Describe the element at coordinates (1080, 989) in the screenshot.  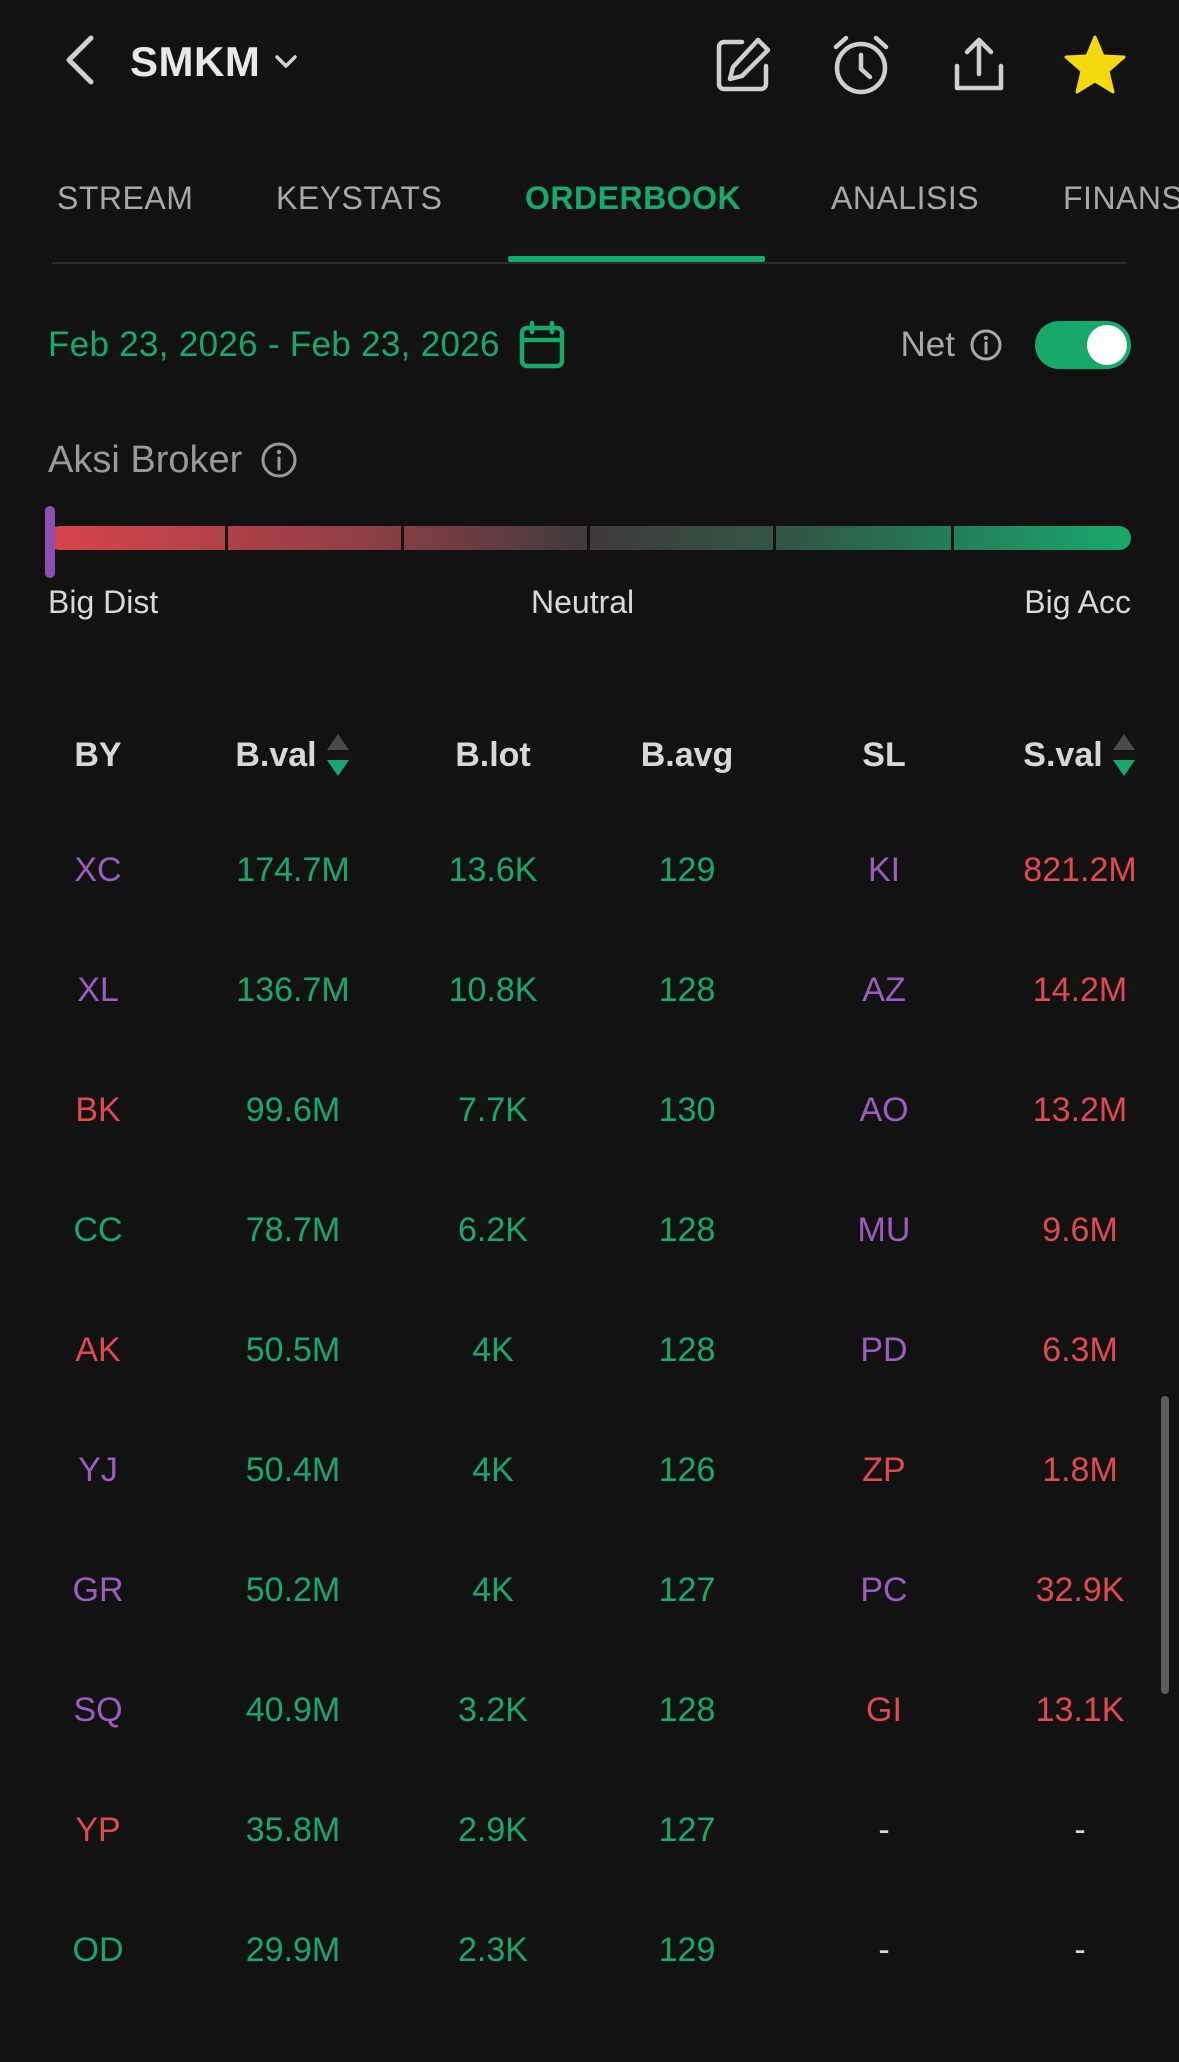
I see `sell-value: 14.2M` at that location.